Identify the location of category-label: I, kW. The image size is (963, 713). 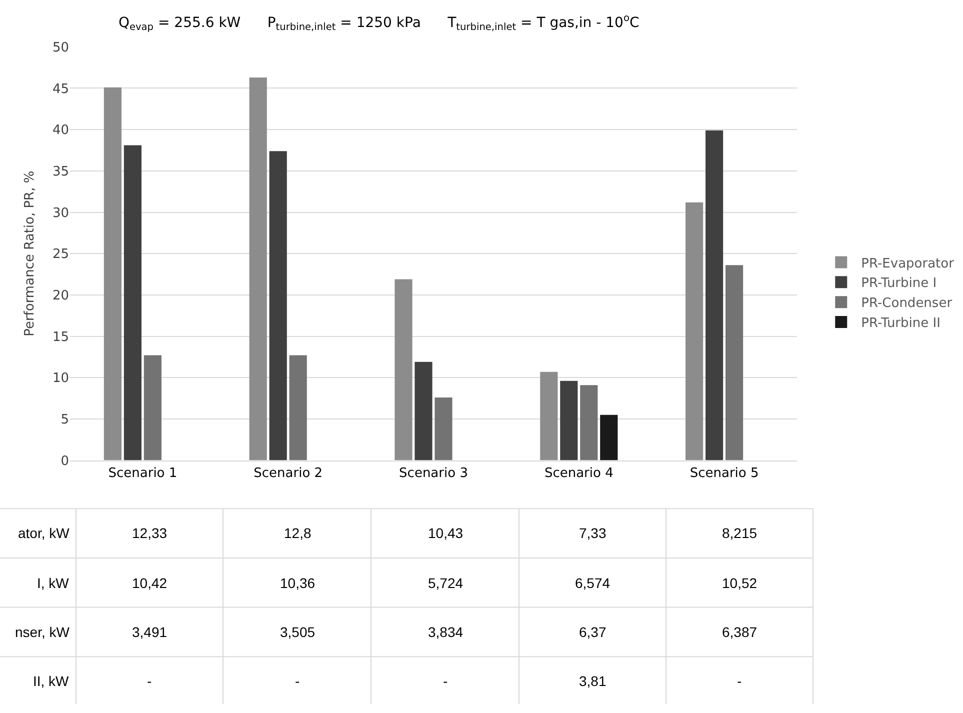
(53, 583).